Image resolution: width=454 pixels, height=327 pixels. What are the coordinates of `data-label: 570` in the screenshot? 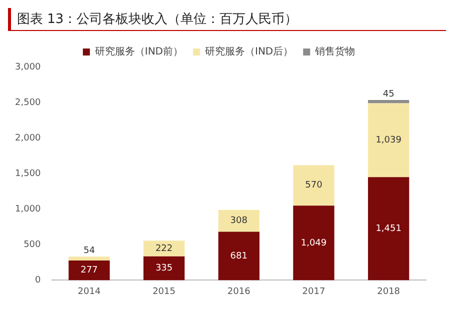 It's located at (314, 185).